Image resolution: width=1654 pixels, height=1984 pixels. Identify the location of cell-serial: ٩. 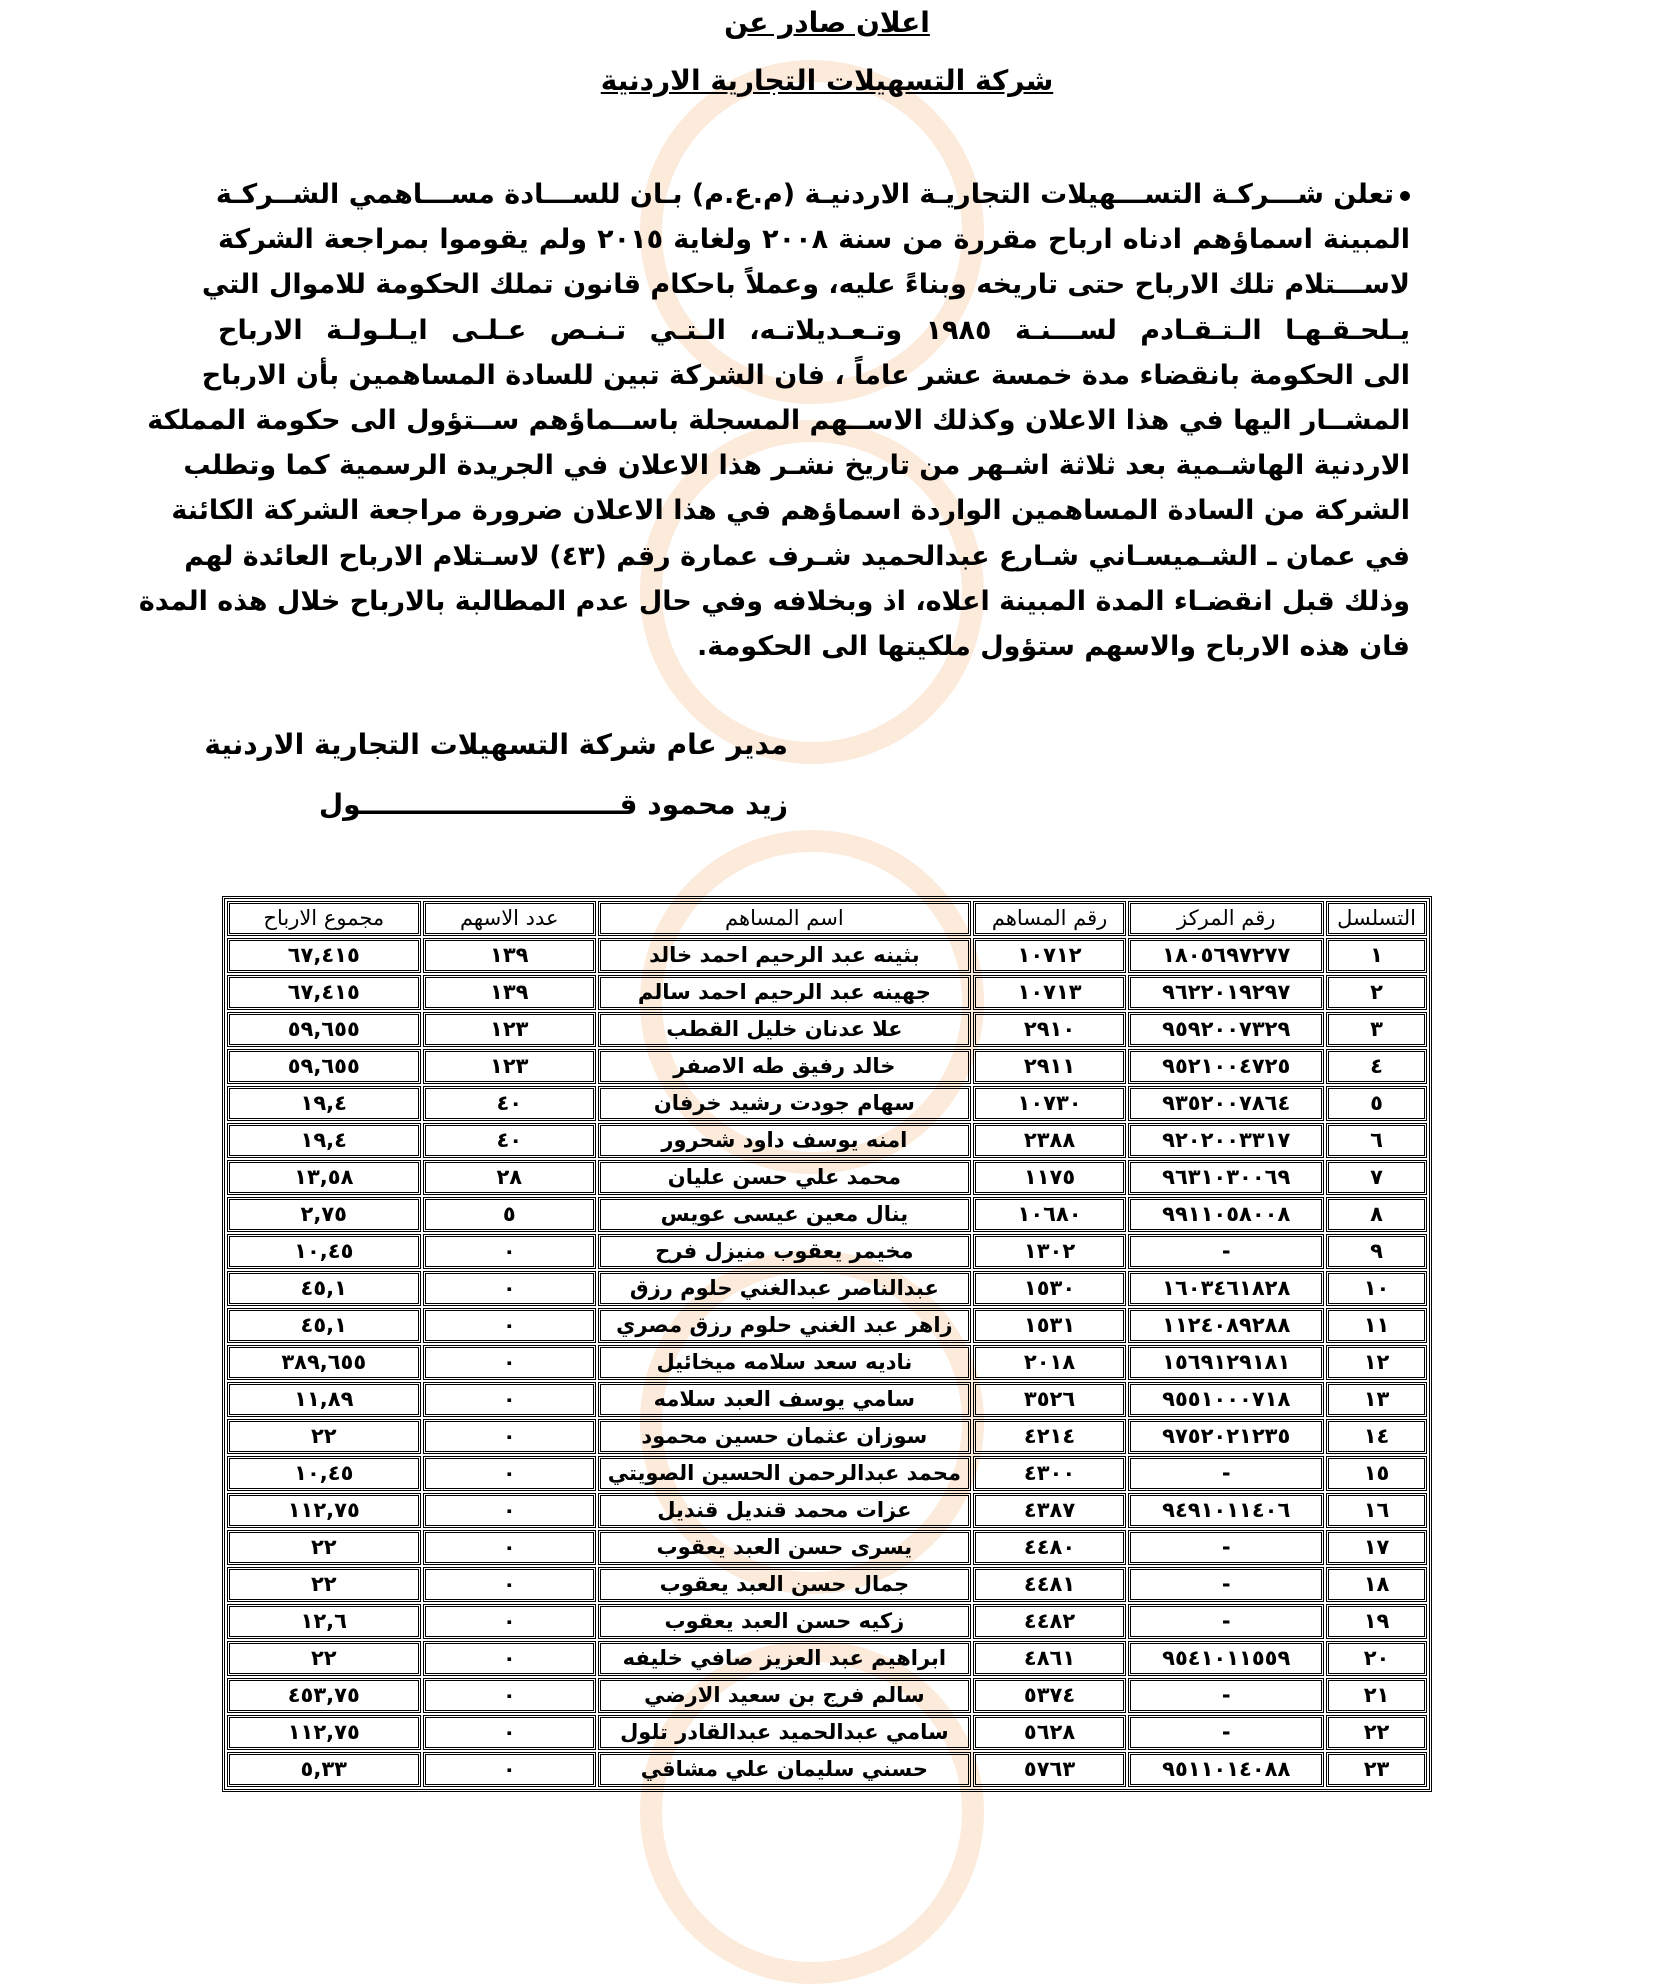
(1376, 1251).